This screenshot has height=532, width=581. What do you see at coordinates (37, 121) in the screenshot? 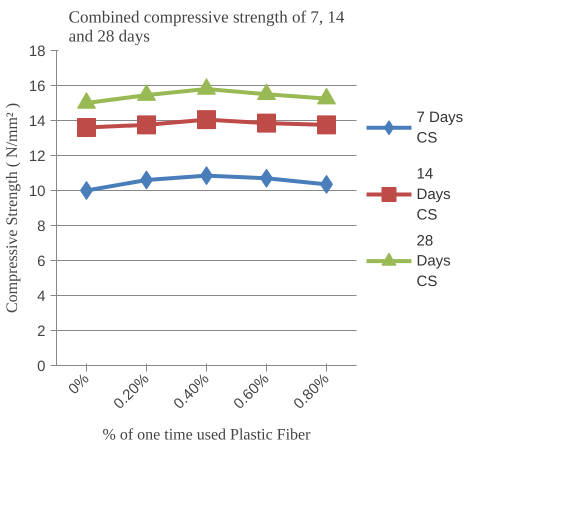
I see `y-tick-label: 14` at bounding box center [37, 121].